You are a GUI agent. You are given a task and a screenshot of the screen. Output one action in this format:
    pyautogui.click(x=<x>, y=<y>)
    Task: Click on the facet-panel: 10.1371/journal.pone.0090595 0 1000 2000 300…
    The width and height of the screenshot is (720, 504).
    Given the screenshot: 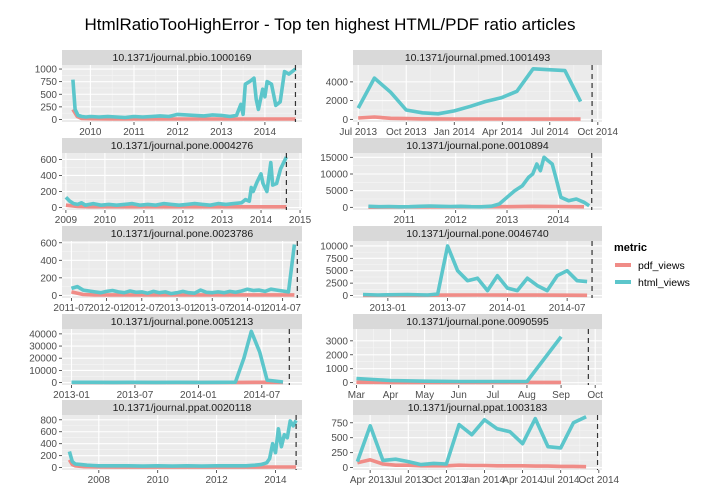 What is the action you would take?
    pyautogui.click(x=464, y=357)
    